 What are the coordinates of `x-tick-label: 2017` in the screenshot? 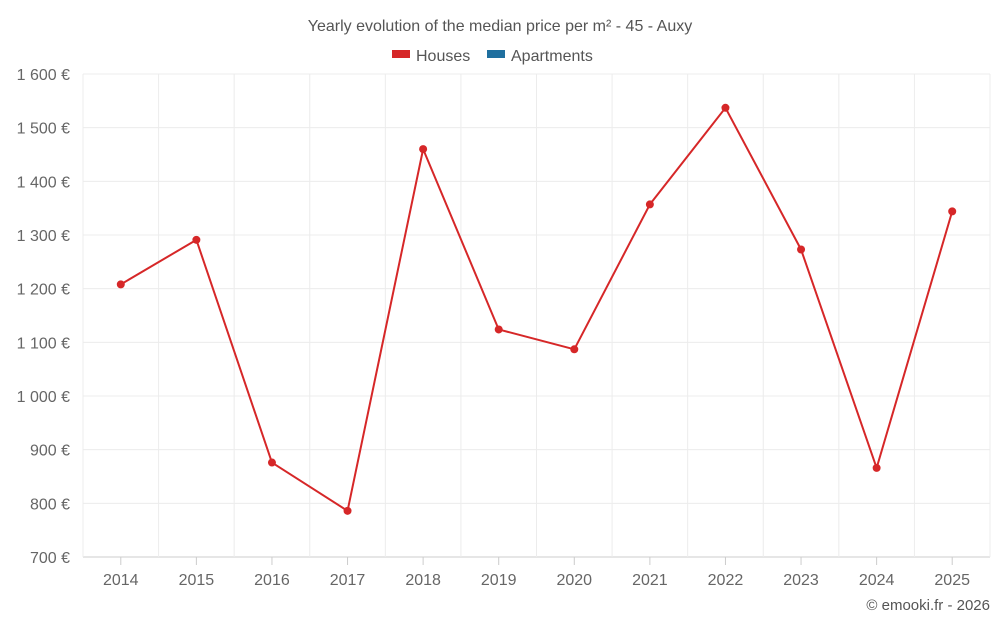 It's located at (348, 580).